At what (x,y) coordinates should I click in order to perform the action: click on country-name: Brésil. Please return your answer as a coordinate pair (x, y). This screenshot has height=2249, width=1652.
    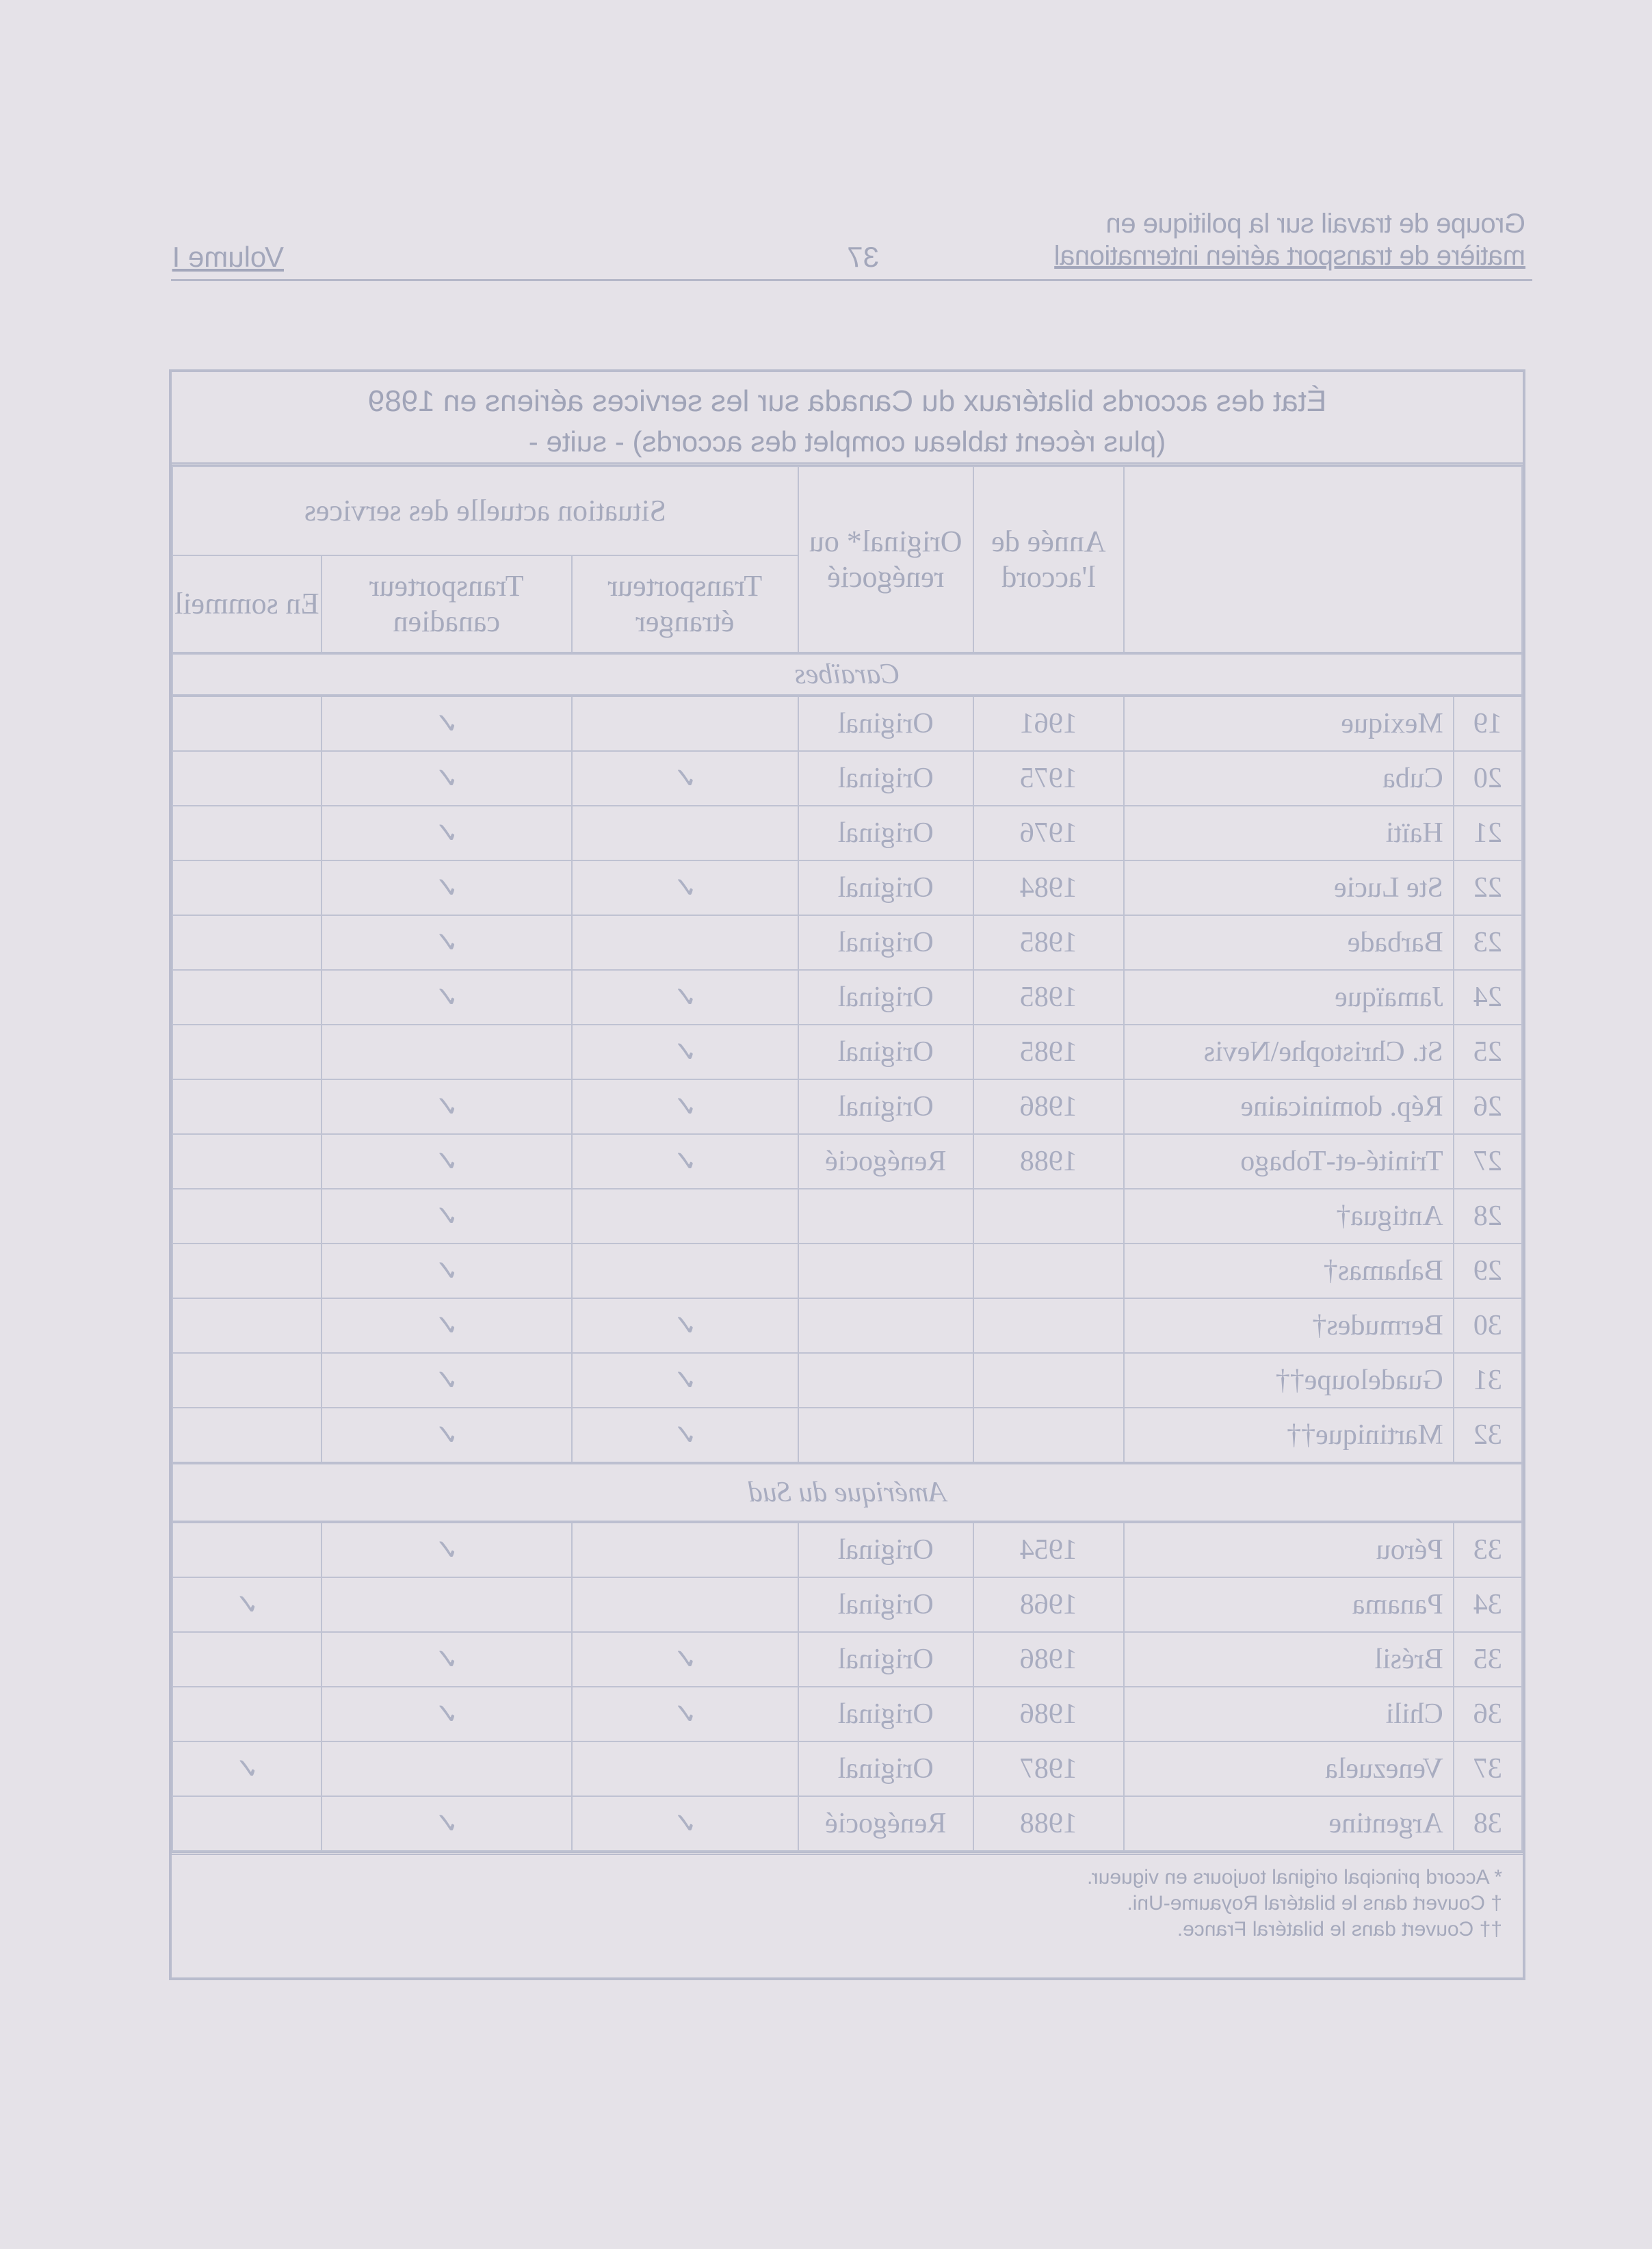
    Looking at the image, I should click on (1289, 1659).